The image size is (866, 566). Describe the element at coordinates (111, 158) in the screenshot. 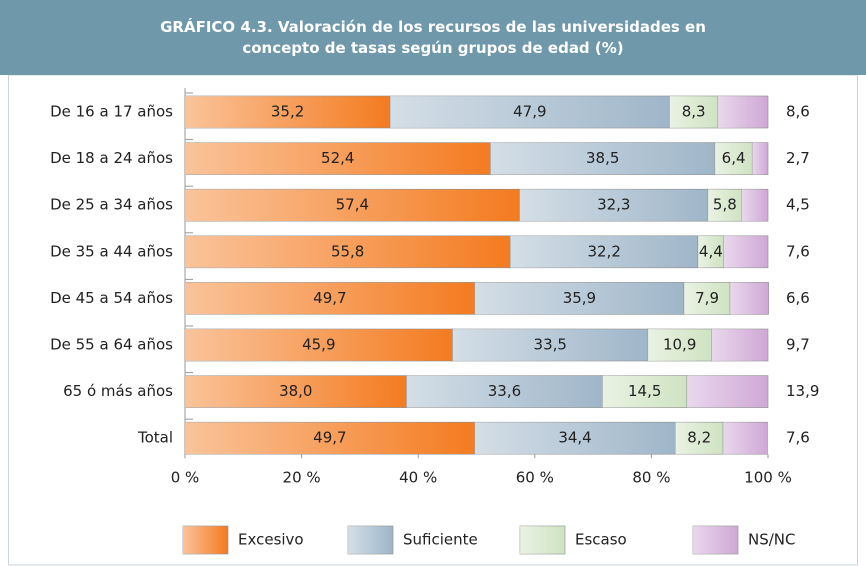

I see `y-tick-label: De 18 a 24 años` at that location.